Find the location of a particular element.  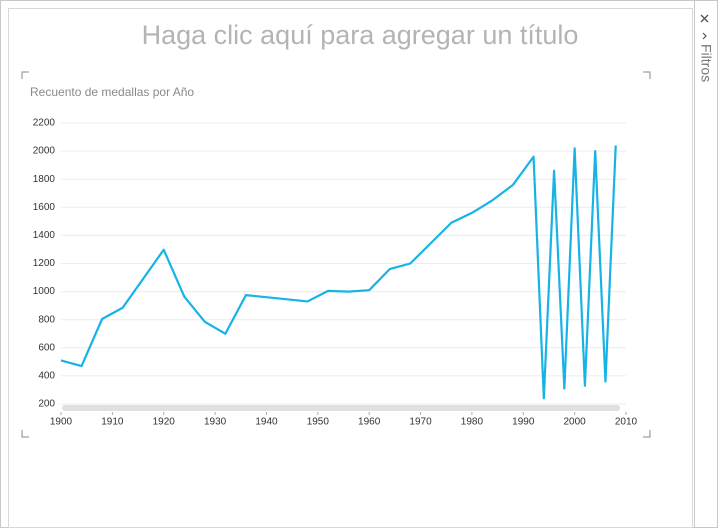

x-tick-label: 1980 is located at coordinates (472, 422).